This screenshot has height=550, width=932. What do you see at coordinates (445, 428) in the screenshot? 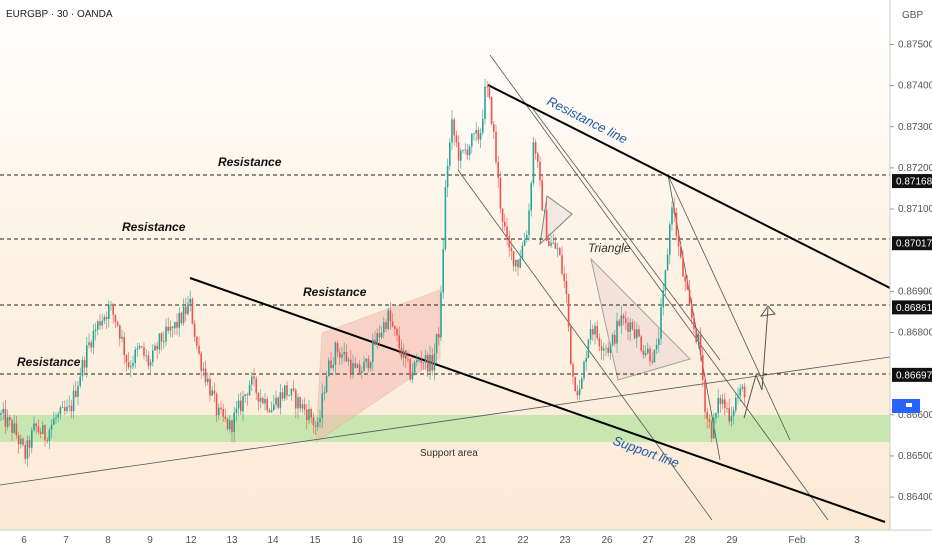
I see `support-area-band` at bounding box center [445, 428].